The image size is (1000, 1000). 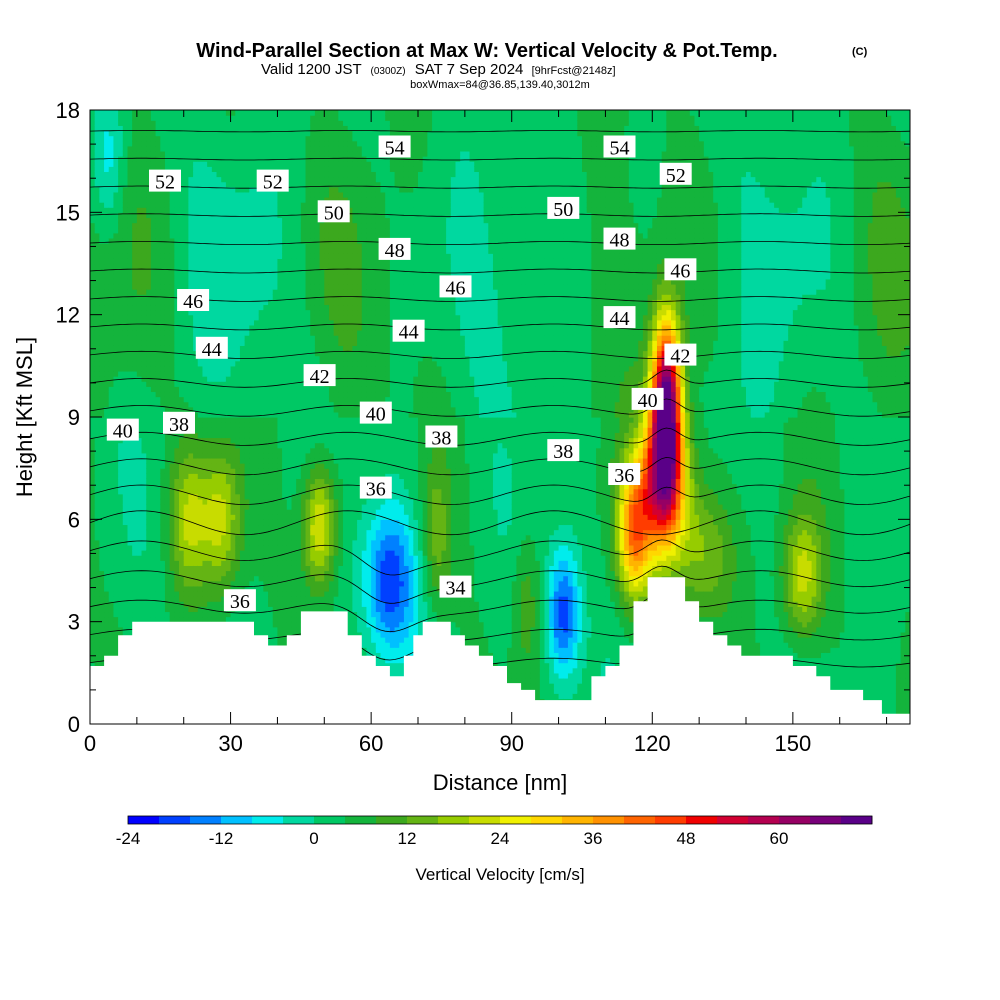 I want to click on y-tick-label: 9, so click(x=74, y=417).